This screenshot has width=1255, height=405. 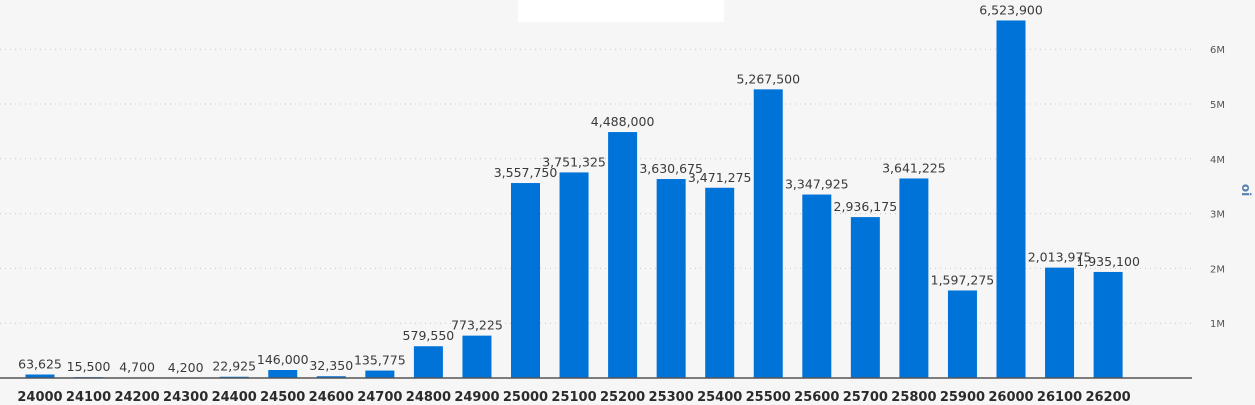 What do you see at coordinates (574, 161) in the screenshot?
I see `data-label: 3,751,325` at bounding box center [574, 161].